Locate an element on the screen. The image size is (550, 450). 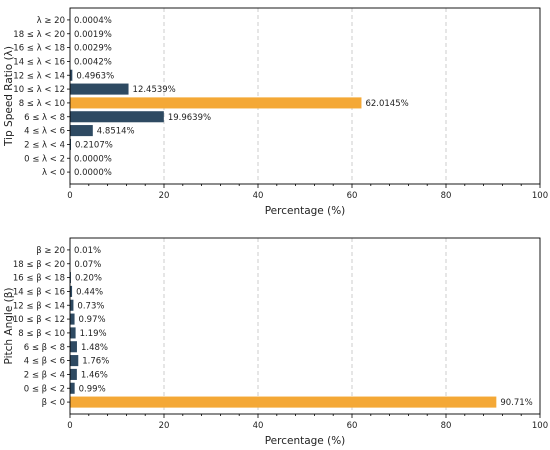
category-tick-label: 2 ≤ β < 4 is located at coordinates (44, 375).